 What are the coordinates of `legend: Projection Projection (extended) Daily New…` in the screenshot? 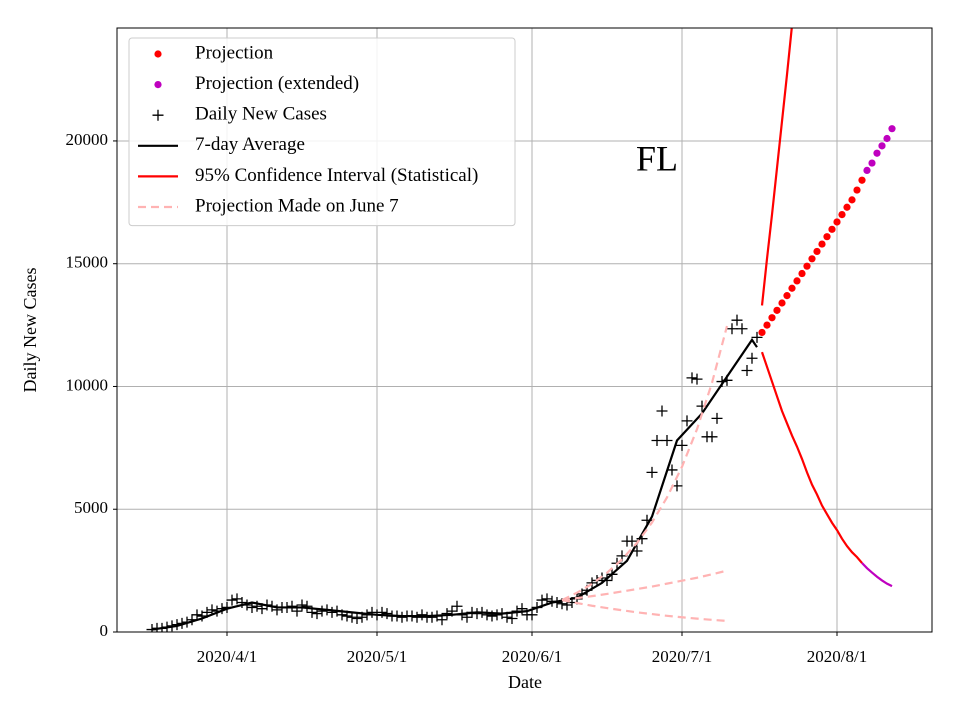 It's located at (322, 132).